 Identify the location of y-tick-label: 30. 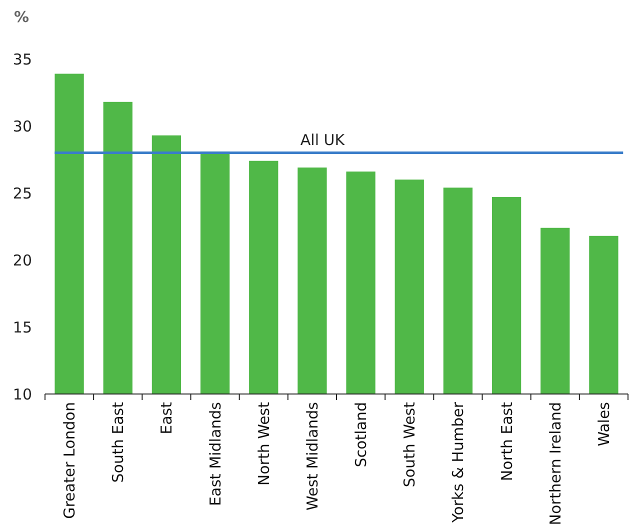
(22, 126).